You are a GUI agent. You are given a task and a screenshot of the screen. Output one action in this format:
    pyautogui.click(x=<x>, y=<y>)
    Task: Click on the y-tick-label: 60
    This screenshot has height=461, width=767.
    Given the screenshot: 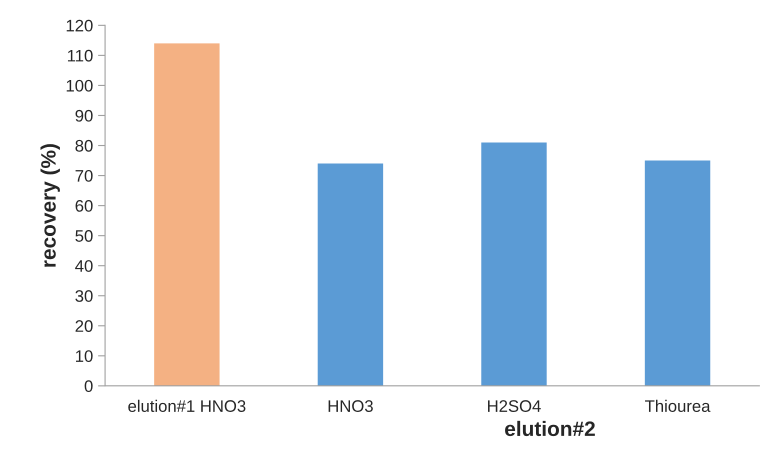 What is the action you would take?
    pyautogui.click(x=84, y=206)
    